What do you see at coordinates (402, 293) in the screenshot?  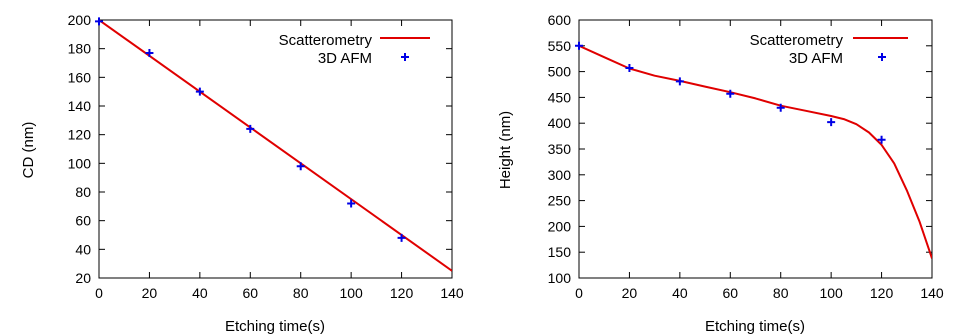 I see `cd-x-tick-label: 120` at bounding box center [402, 293].